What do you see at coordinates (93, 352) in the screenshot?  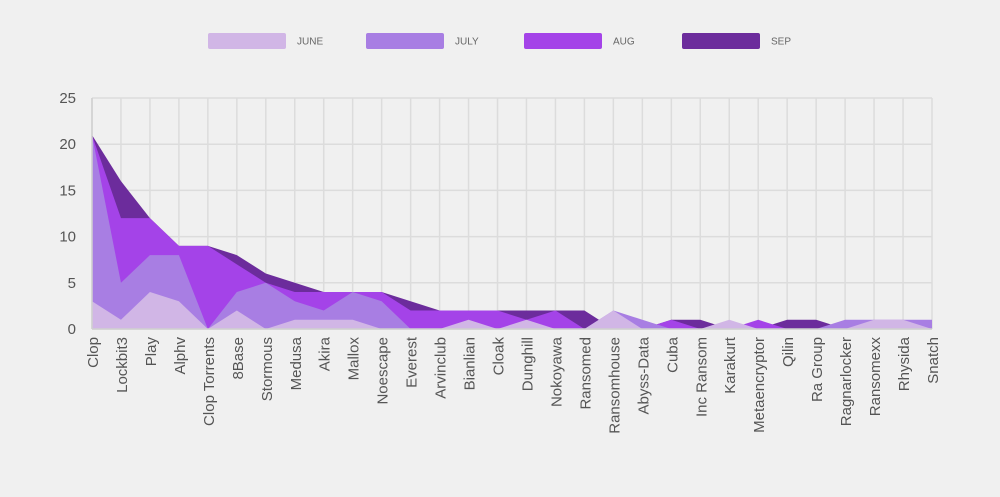 I see `x-tick-label-clop: Clop` at bounding box center [93, 352].